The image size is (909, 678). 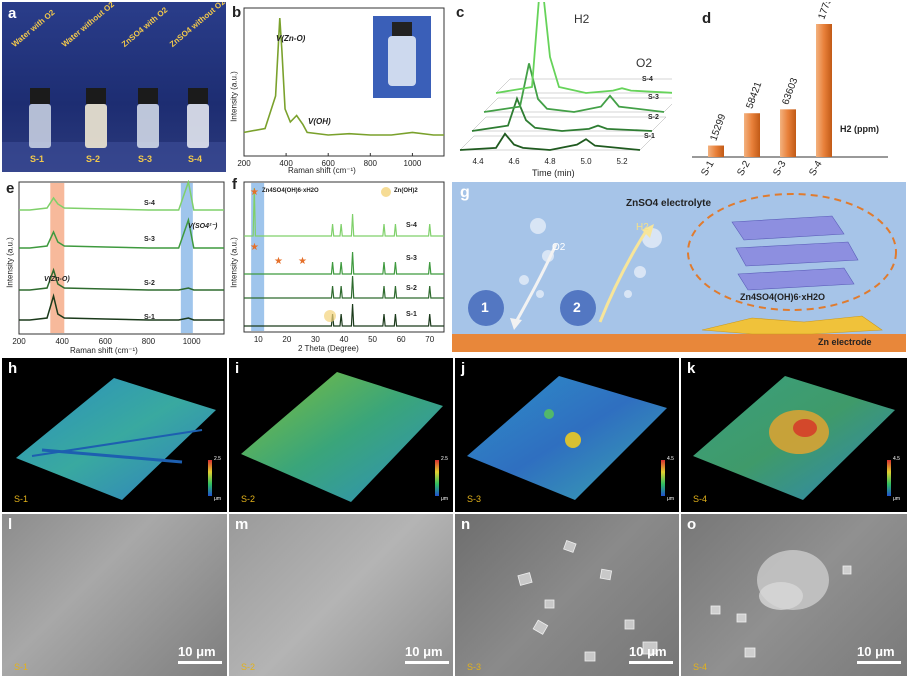 What do you see at coordinates (445, 499) in the screenshot?
I see `i-scale-unit: μm` at bounding box center [445, 499].